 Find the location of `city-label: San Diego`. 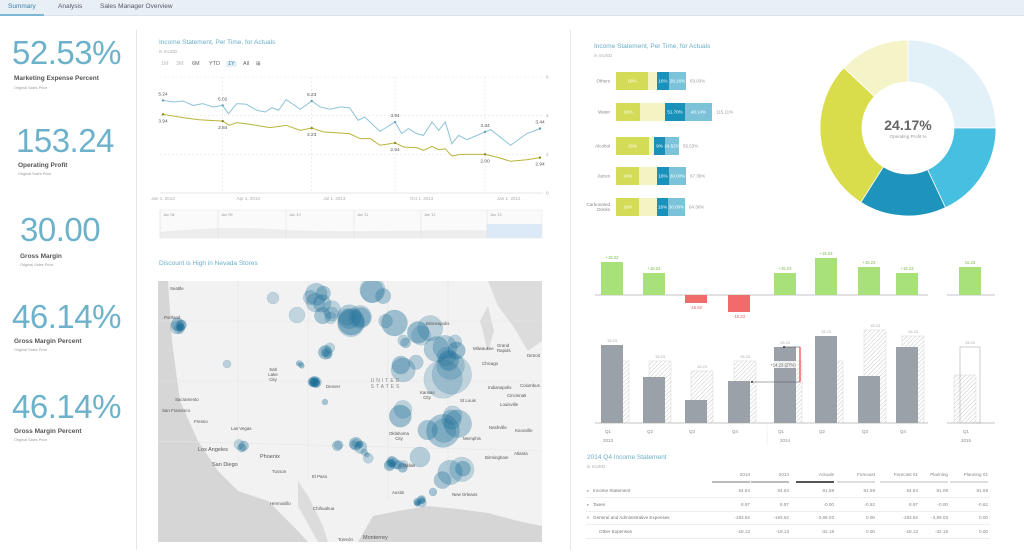

city-label: San Diego is located at coordinates (225, 465).